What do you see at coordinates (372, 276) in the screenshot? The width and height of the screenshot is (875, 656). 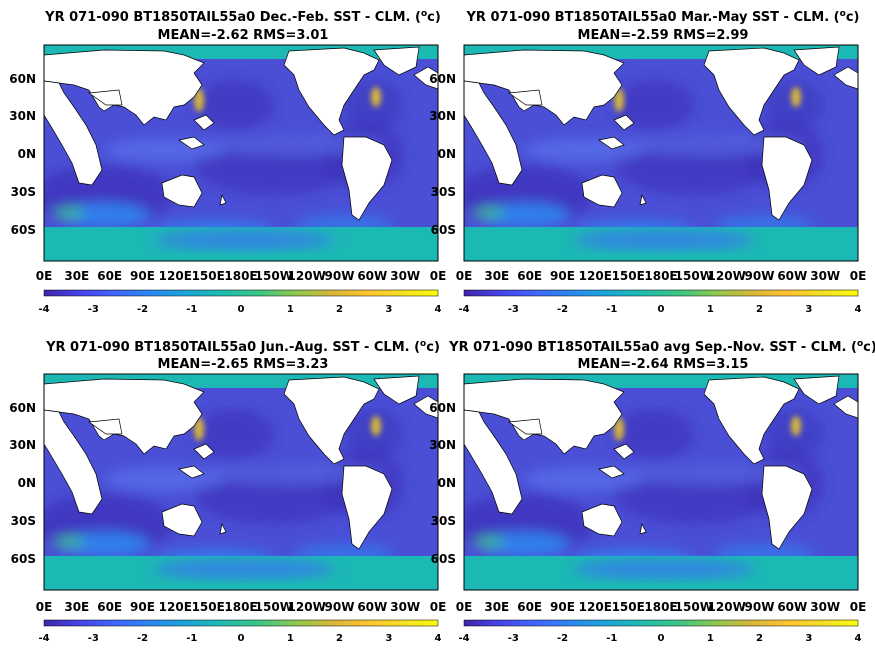 I see `panel-1-xtick-10: 60W` at bounding box center [372, 276].